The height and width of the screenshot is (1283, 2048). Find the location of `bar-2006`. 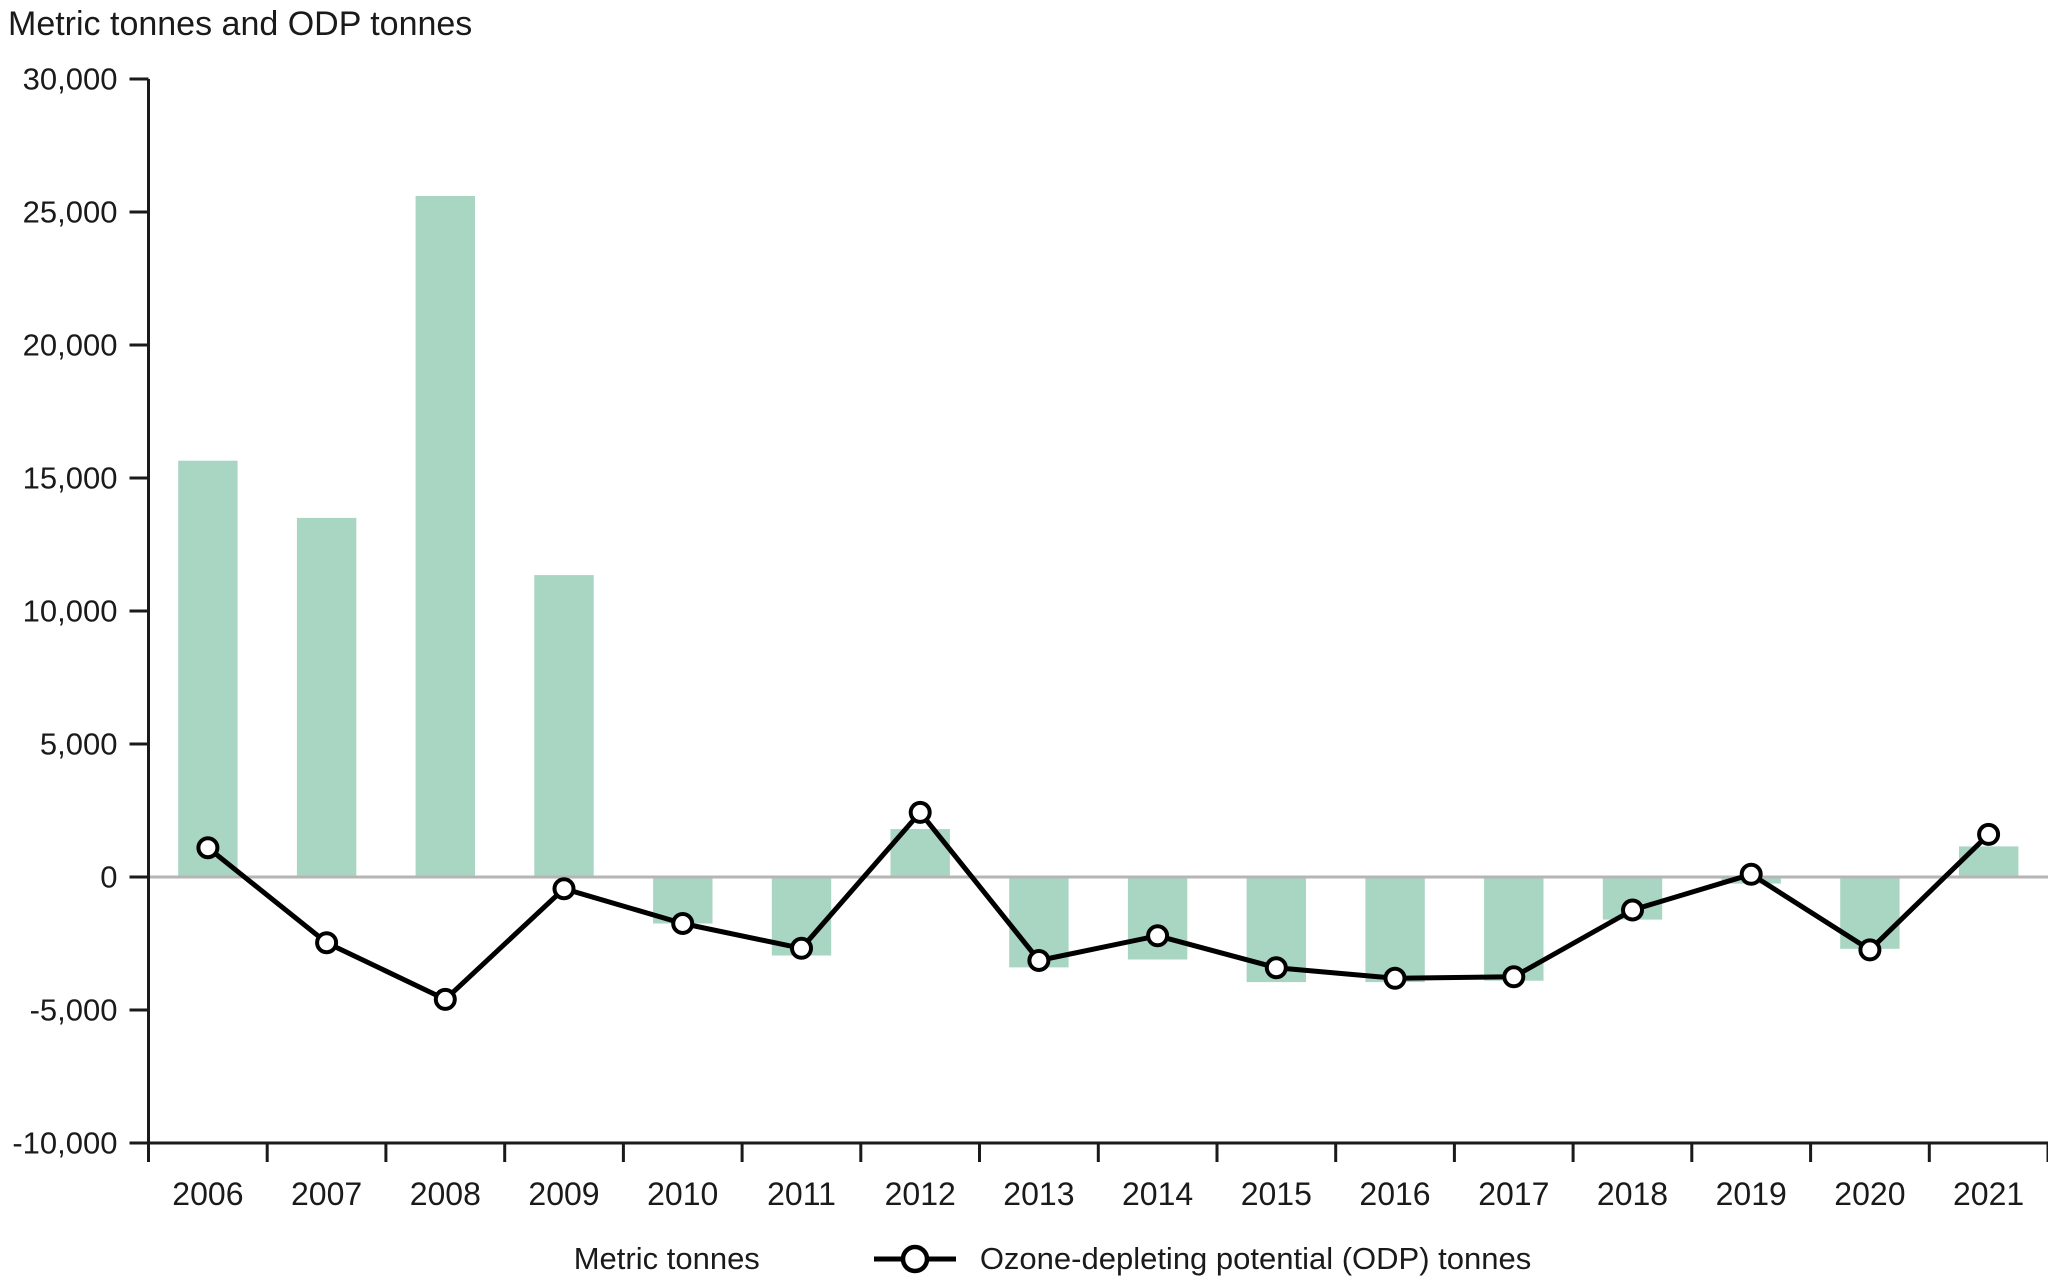

bar-2006 is located at coordinates (208, 668).